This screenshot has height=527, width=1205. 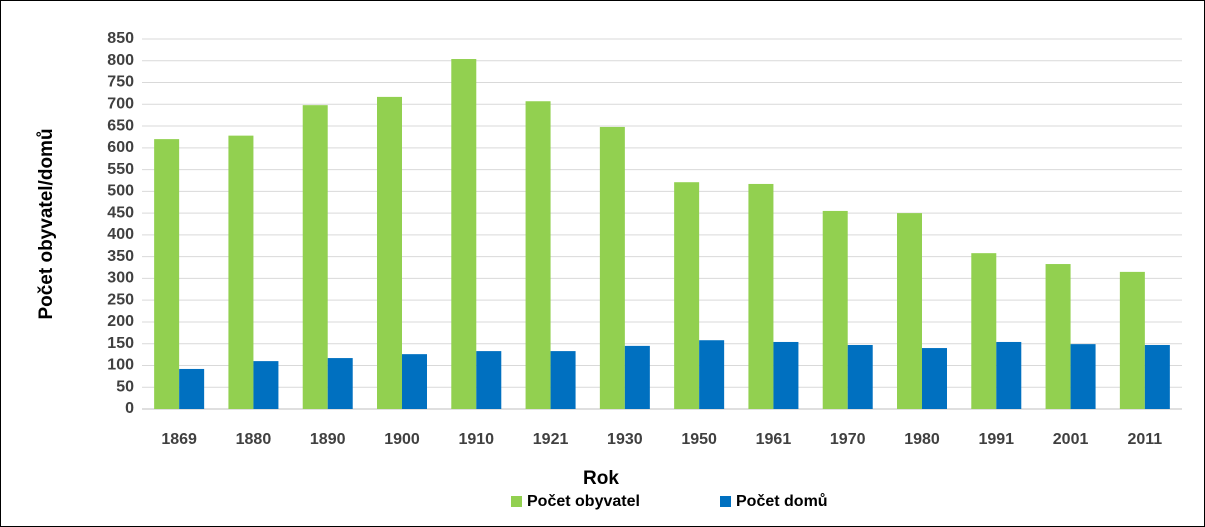 What do you see at coordinates (120, 82) in the screenshot?
I see `y-tick-label: 750` at bounding box center [120, 82].